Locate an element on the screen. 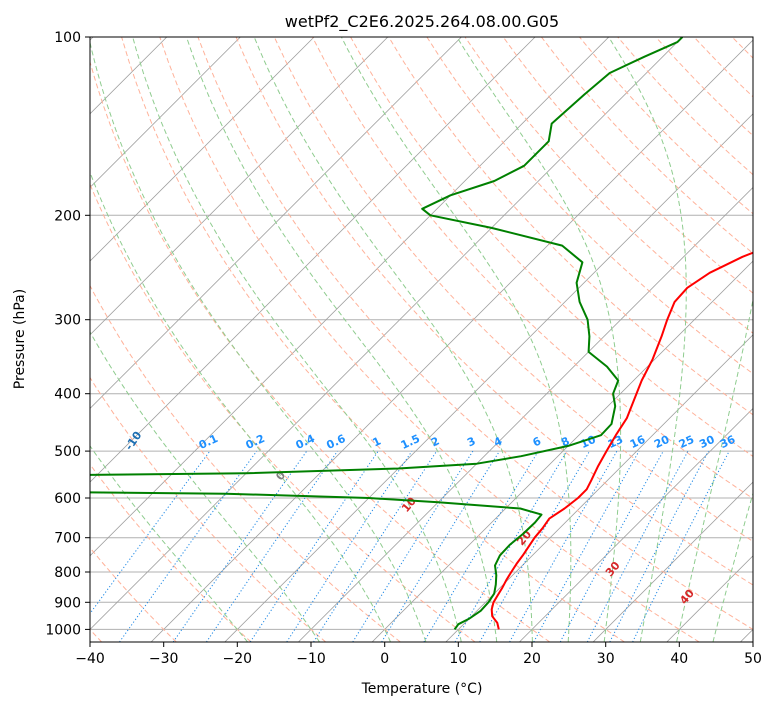  x-tick-label: −20 is located at coordinates (238, 659).